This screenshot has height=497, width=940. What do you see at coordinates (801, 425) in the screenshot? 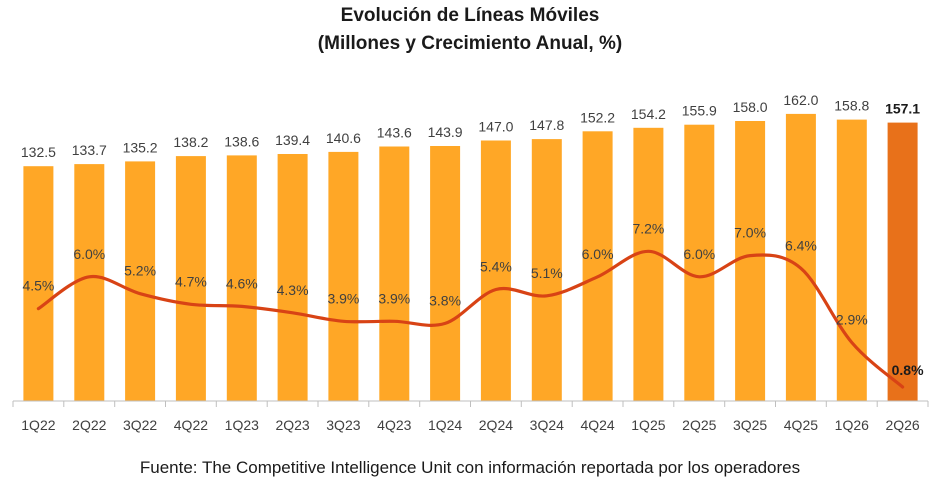
I see `x-tick-label: 4Q25` at bounding box center [801, 425].